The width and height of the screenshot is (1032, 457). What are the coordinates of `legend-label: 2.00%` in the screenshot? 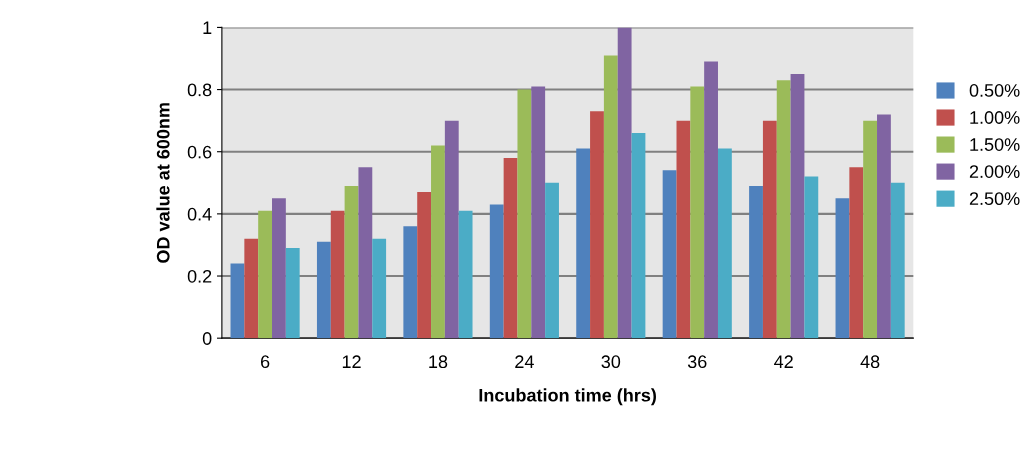 It's located at (994, 171).